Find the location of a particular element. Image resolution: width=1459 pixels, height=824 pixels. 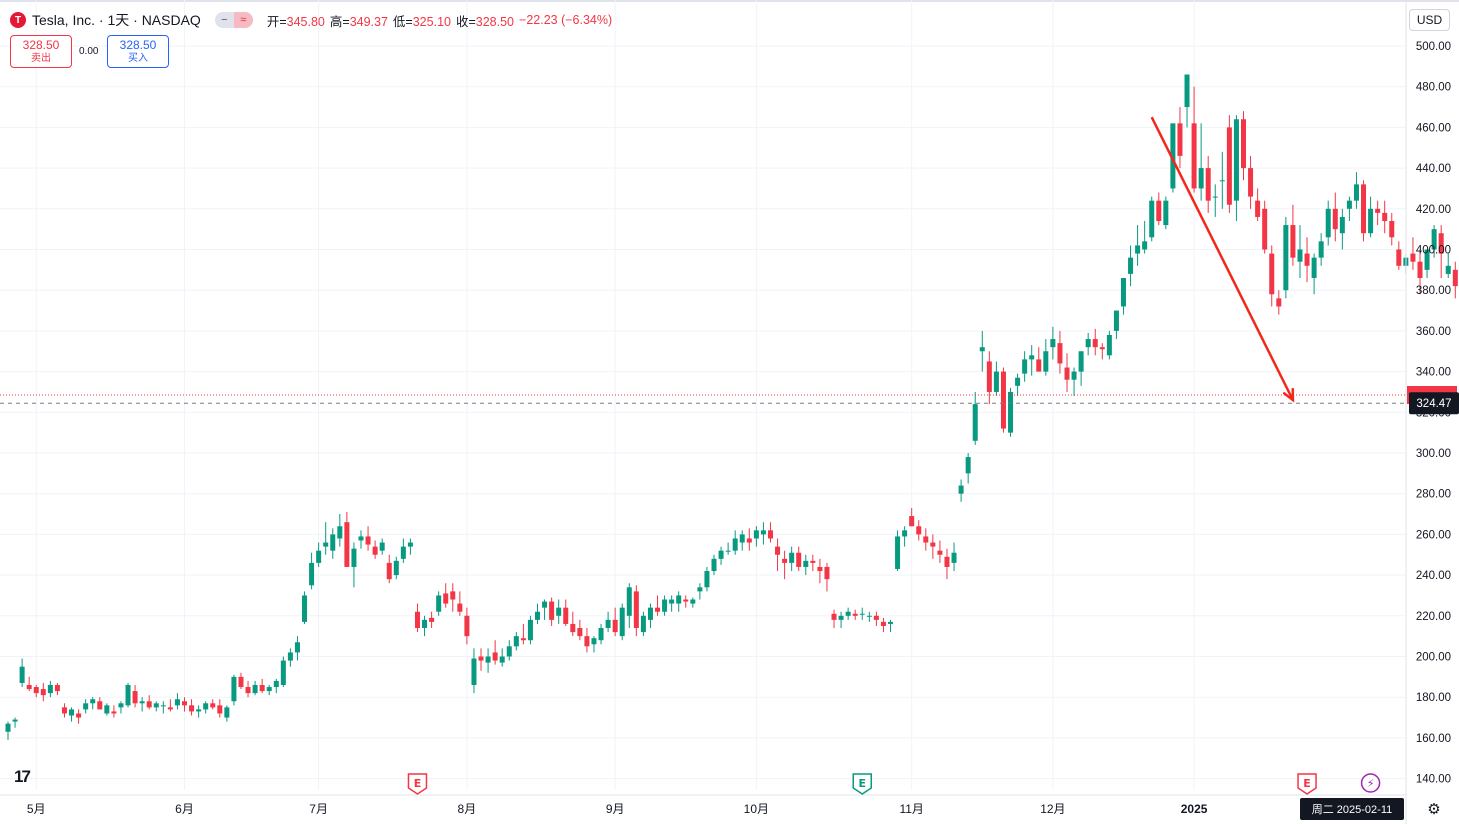

events-layer: E E E ⚡ is located at coordinates (894, 784).